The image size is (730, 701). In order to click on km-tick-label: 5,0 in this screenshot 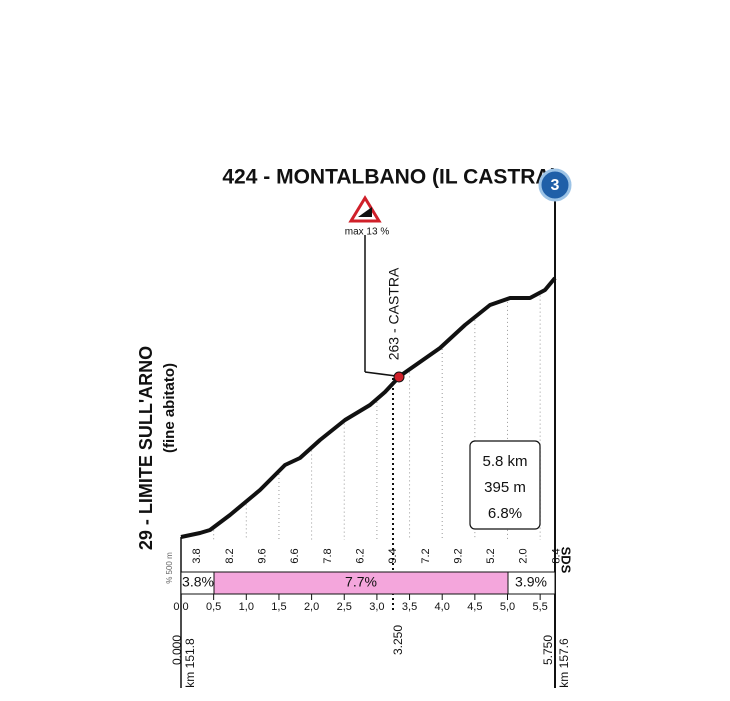, I will do `click(507, 607)`.